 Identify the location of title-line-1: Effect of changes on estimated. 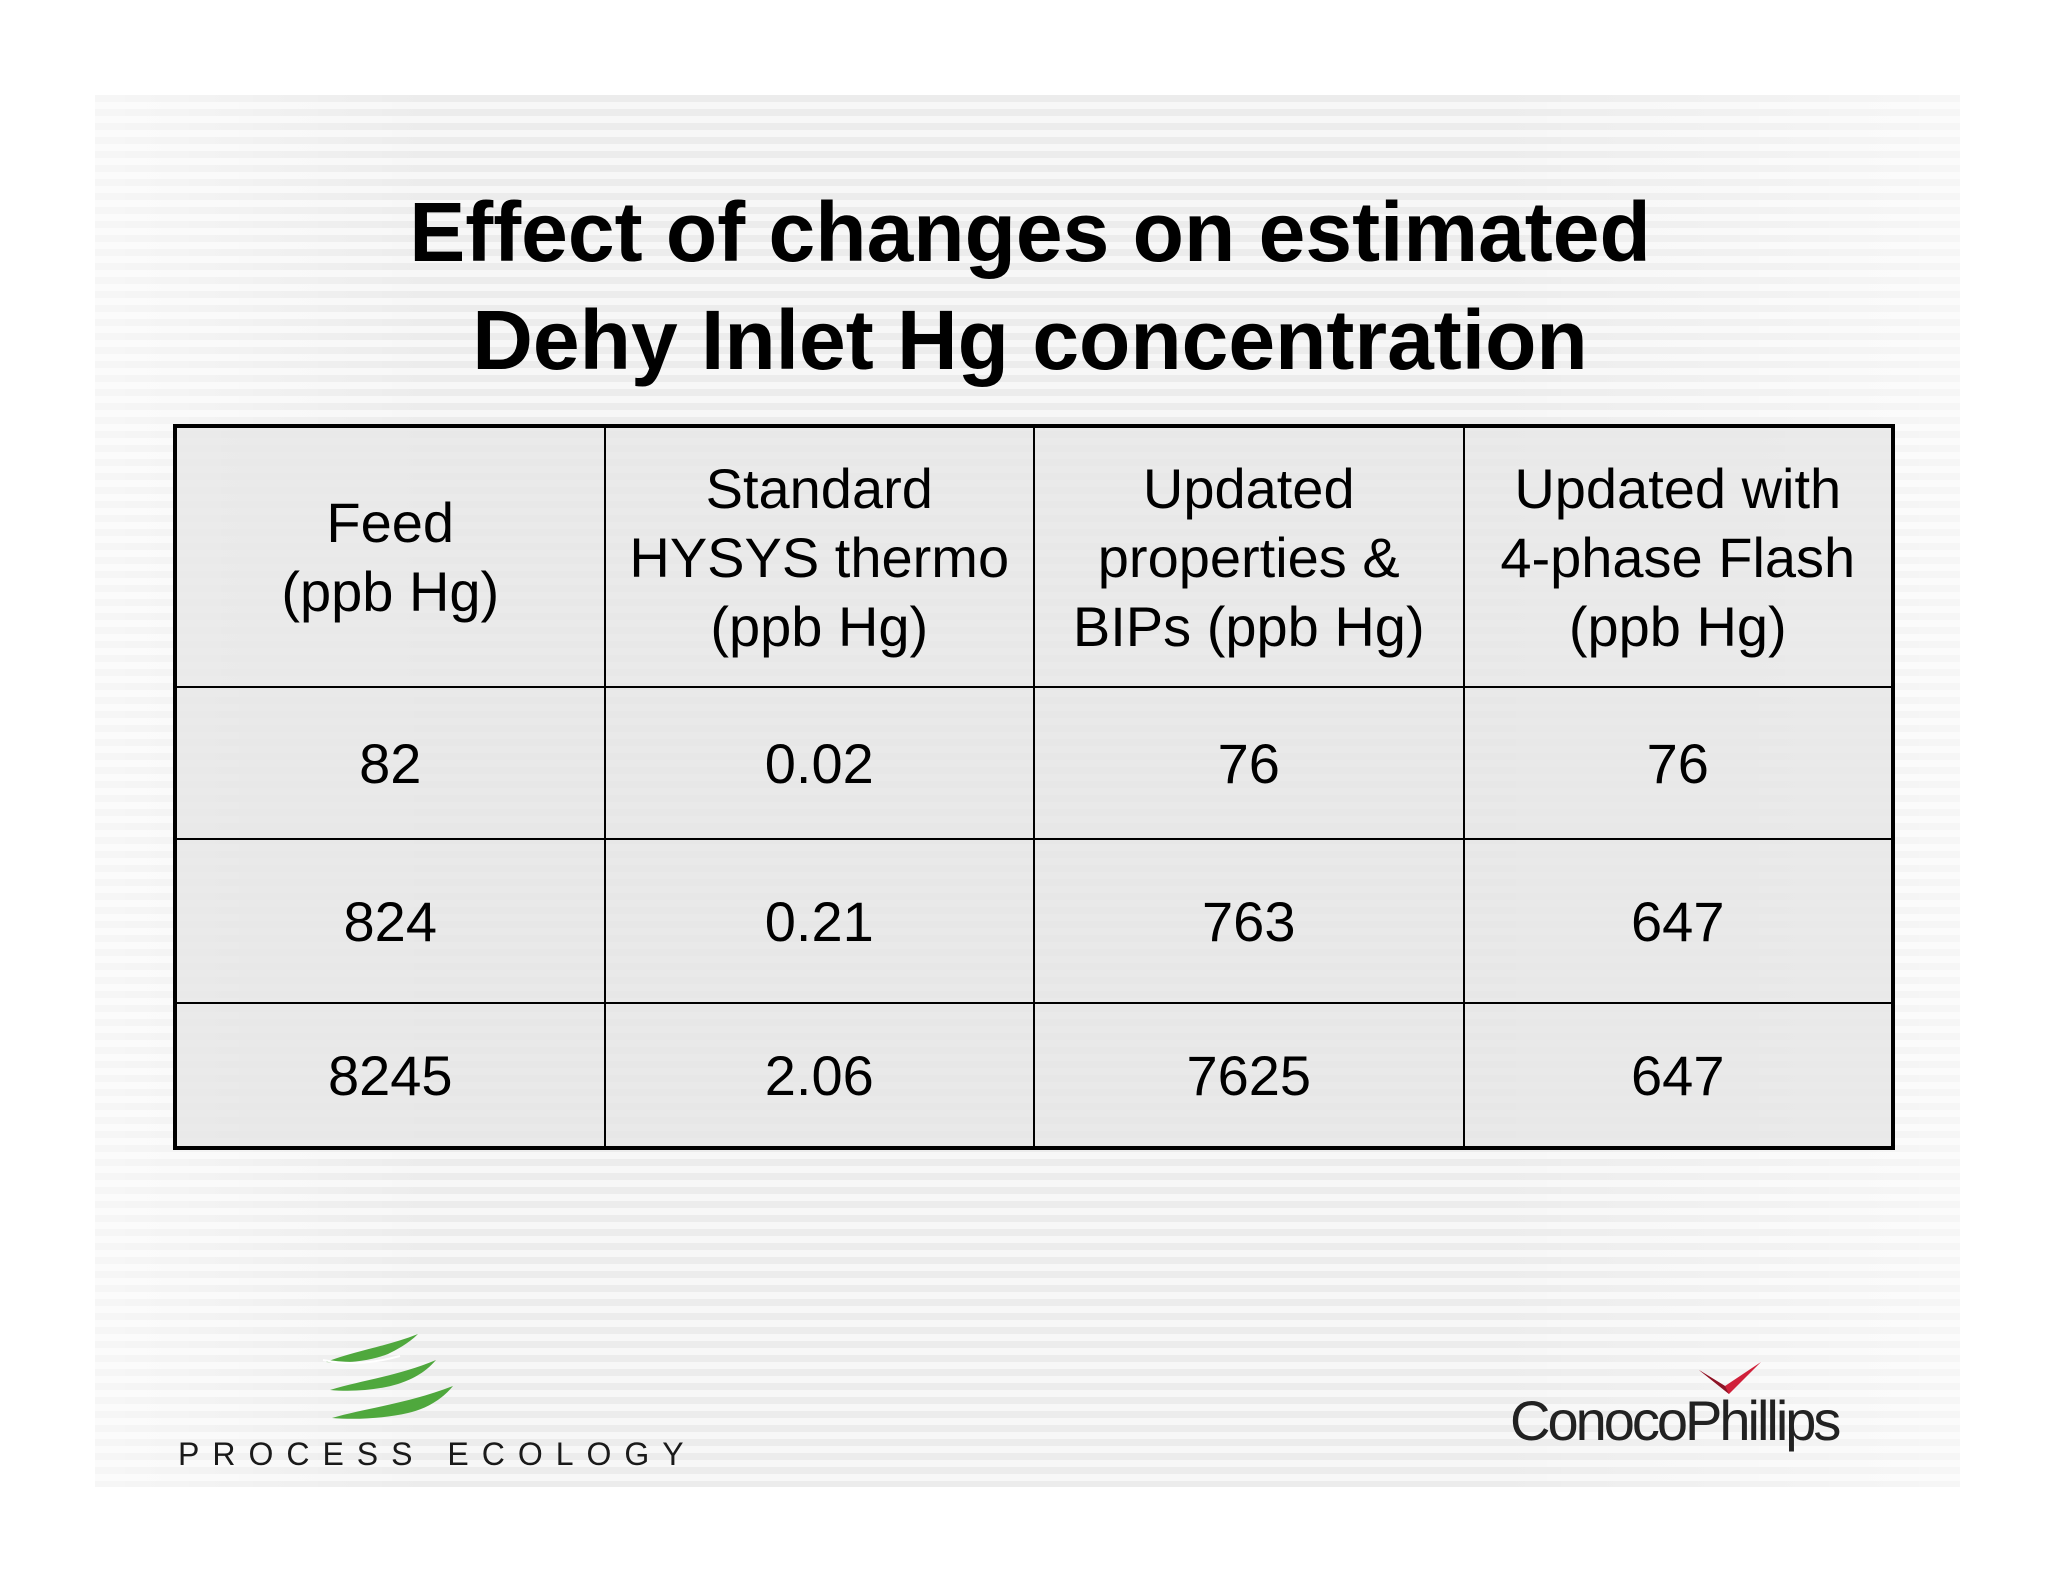
(1030, 232).